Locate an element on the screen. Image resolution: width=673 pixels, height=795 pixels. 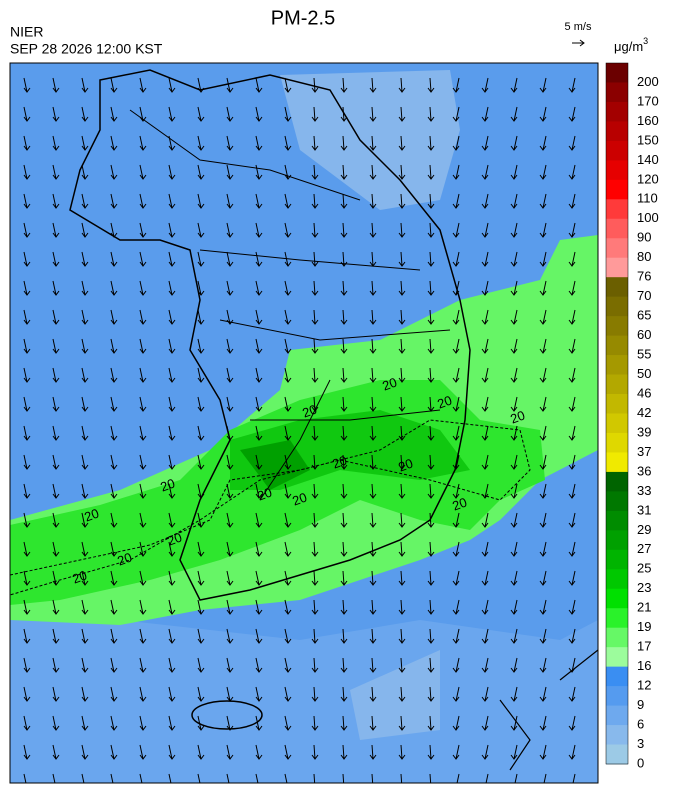
colorbar-label: 160 is located at coordinates (648, 120).